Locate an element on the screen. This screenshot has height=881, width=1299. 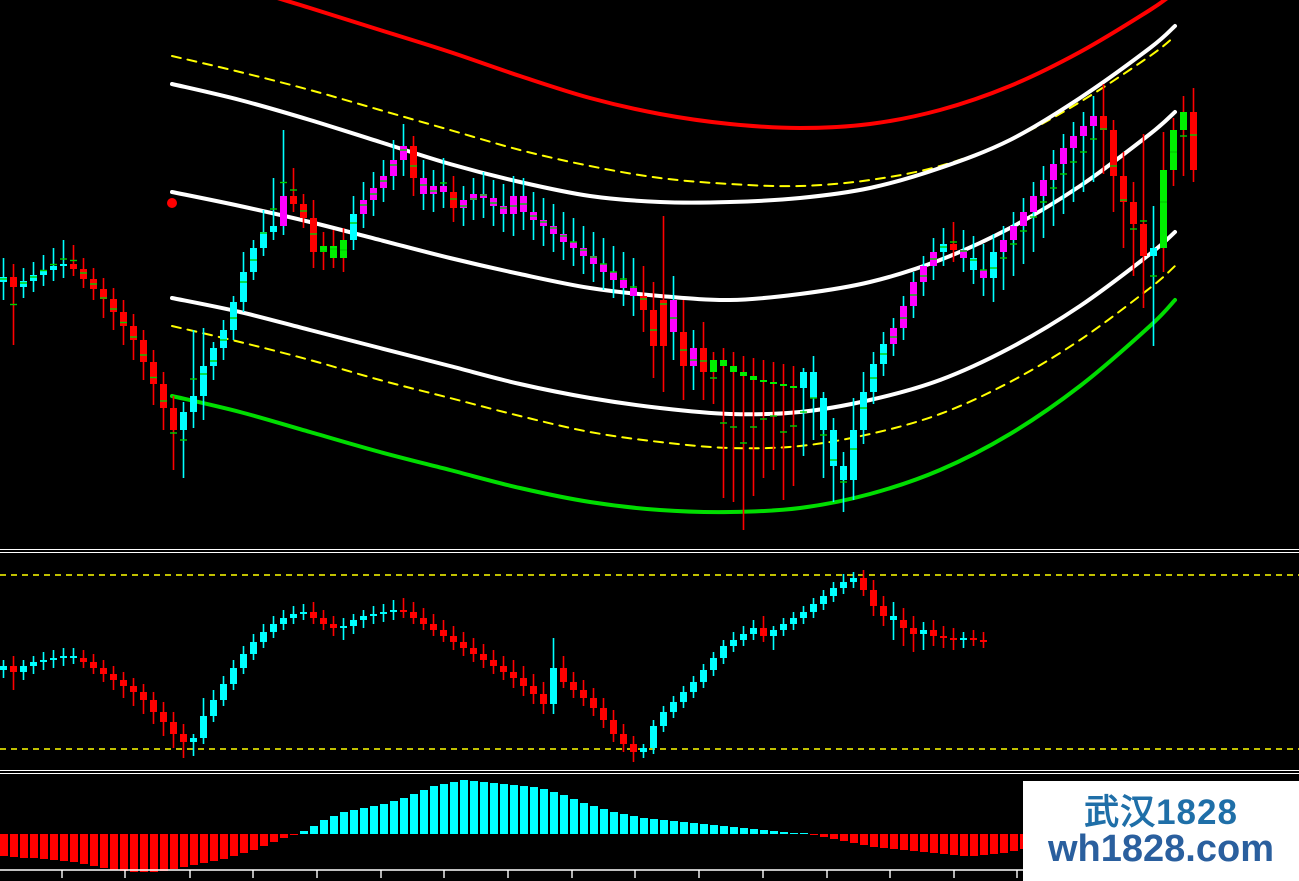
marker-sell-signal-dot is located at coordinates (172, 203).